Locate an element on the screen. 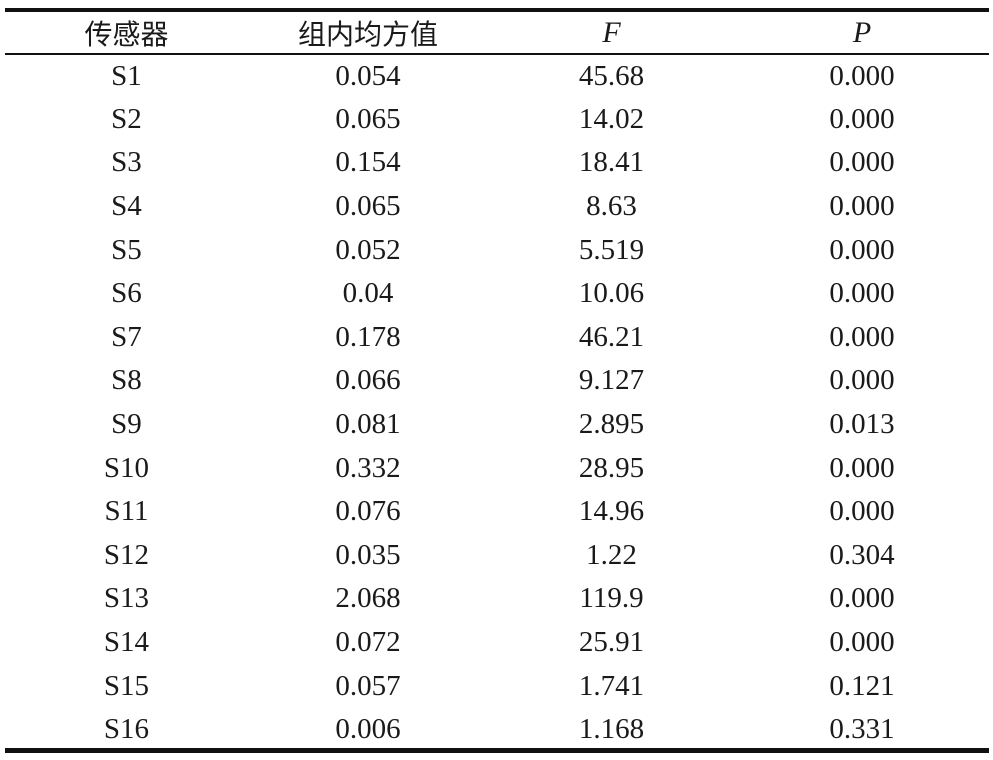  table-row: S2 0.065 14.02 0.000 is located at coordinates (497, 120).